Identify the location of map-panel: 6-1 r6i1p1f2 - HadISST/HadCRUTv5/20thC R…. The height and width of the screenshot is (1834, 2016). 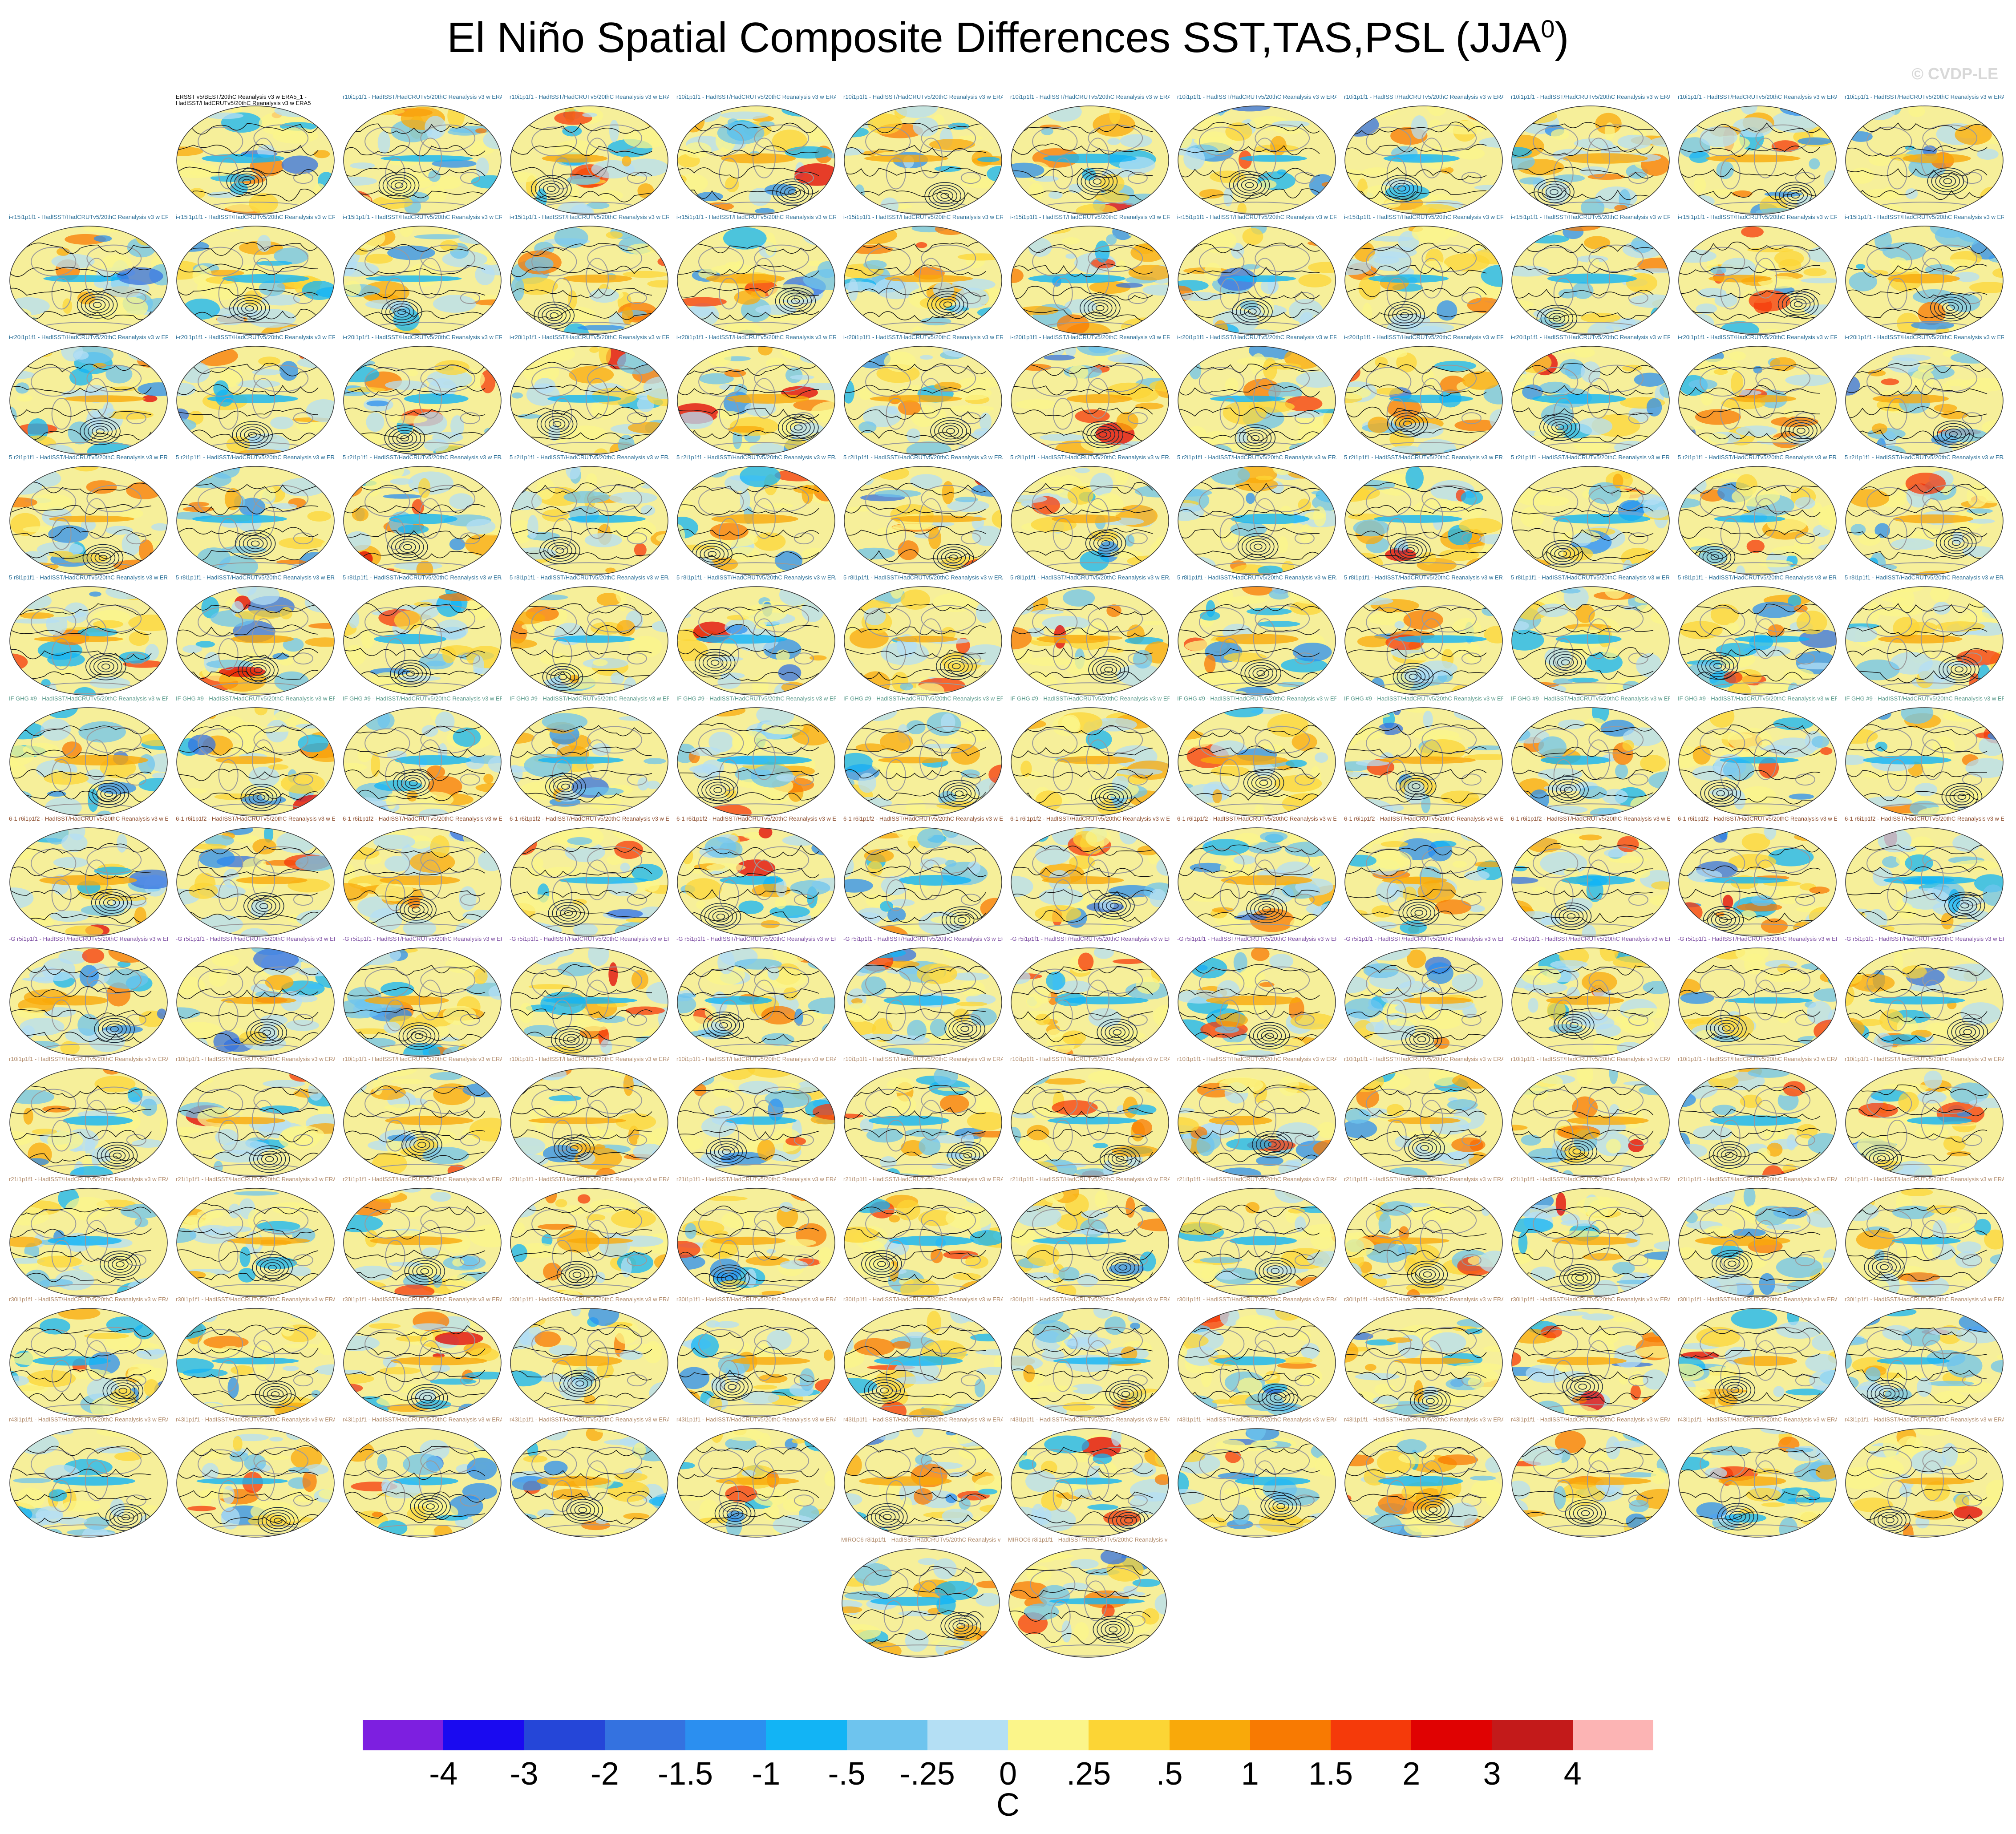
(1590, 876).